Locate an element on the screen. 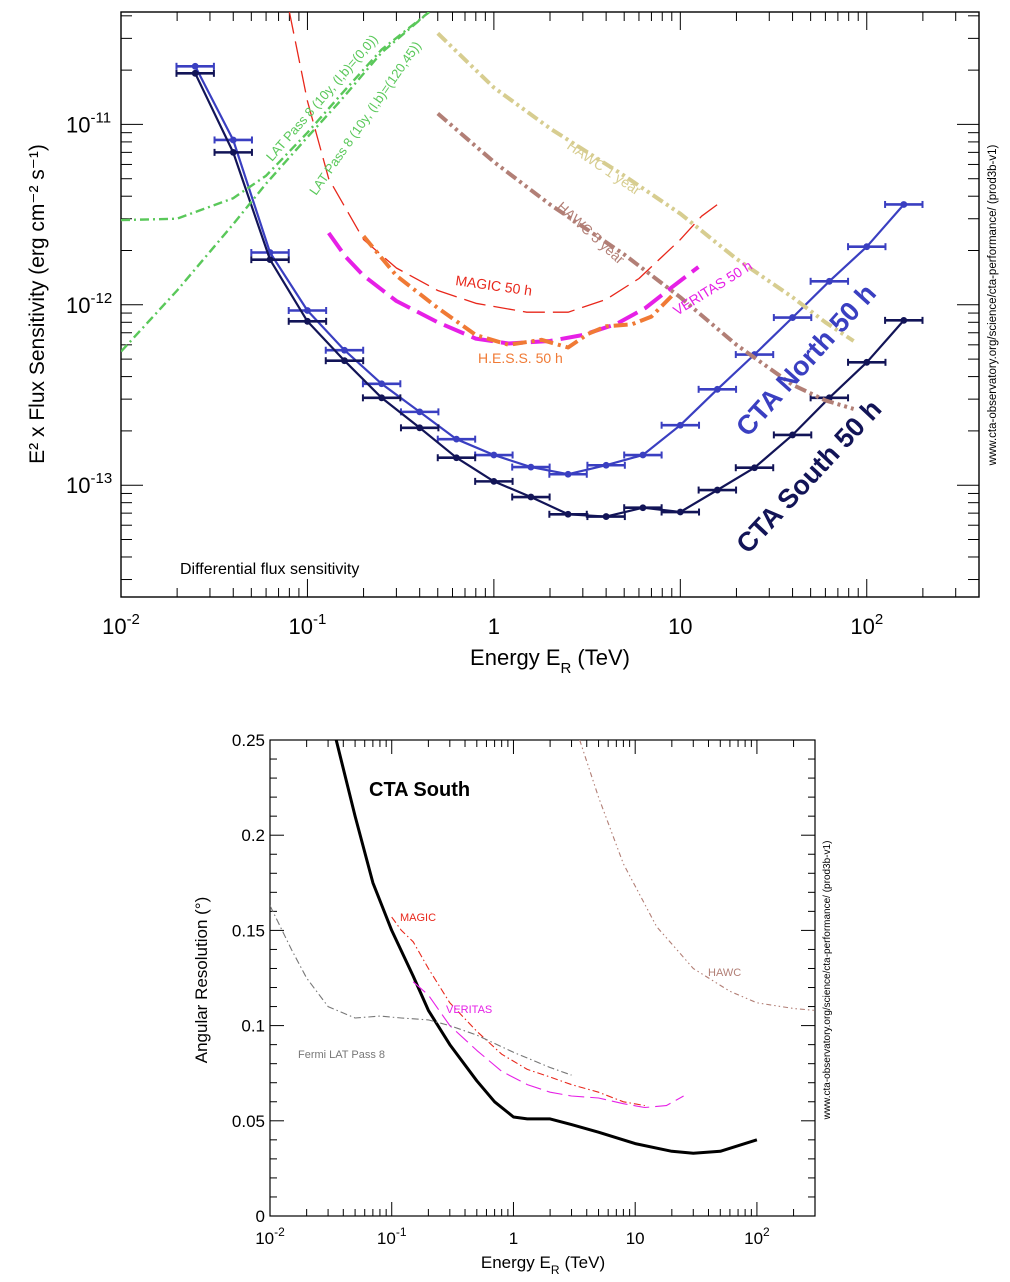  y-tick-label: 0.2 is located at coordinates (253, 835).